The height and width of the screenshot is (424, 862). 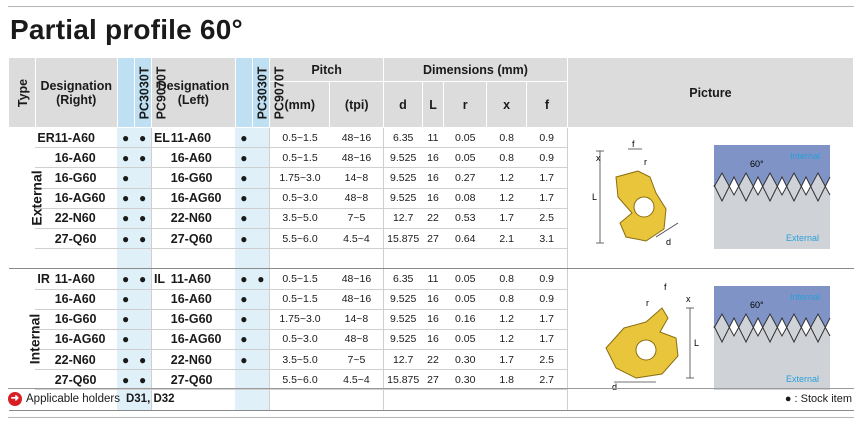 What do you see at coordinates (645, 162) in the screenshot?
I see `dim-r-label: r` at bounding box center [645, 162].